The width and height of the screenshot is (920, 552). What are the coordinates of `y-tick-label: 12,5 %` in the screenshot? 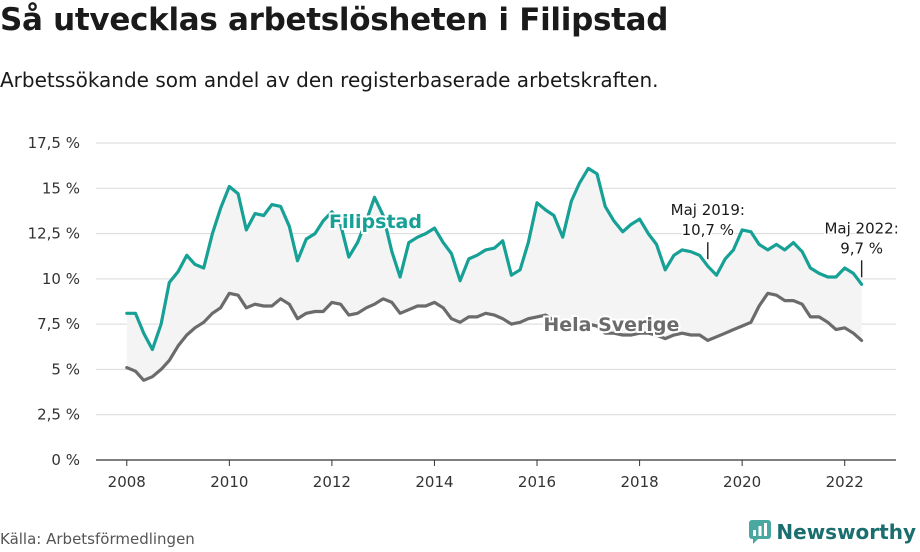 It's located at (54, 234).